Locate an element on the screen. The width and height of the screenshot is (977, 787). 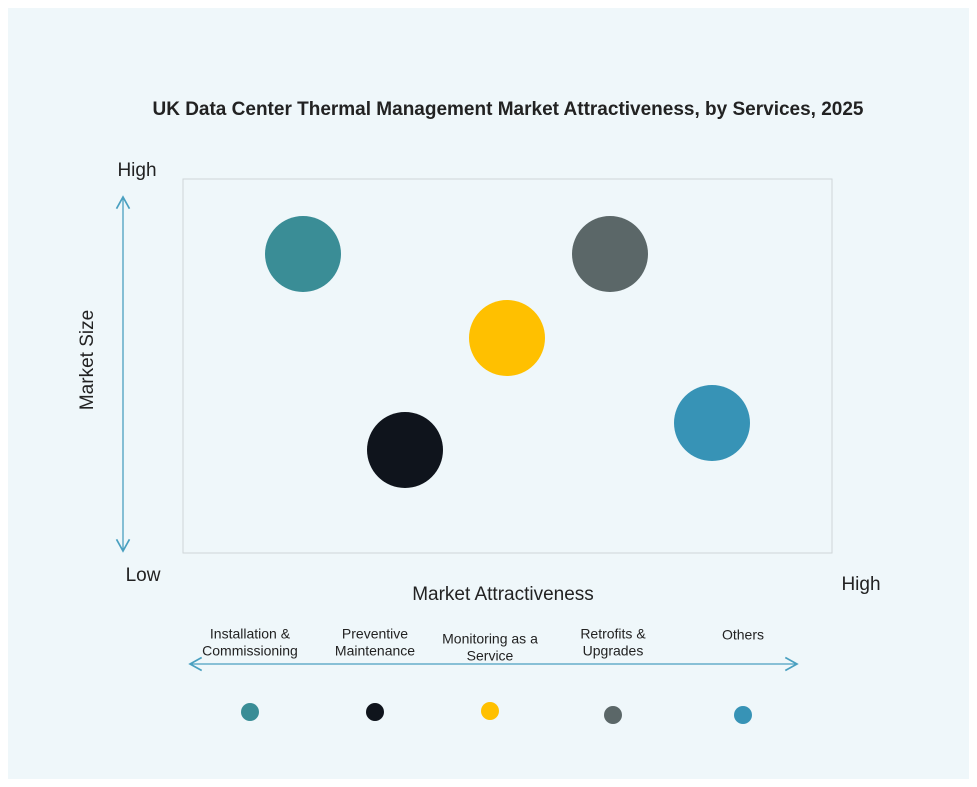
legend-label: Retrofits & is located at coordinates (613, 634).